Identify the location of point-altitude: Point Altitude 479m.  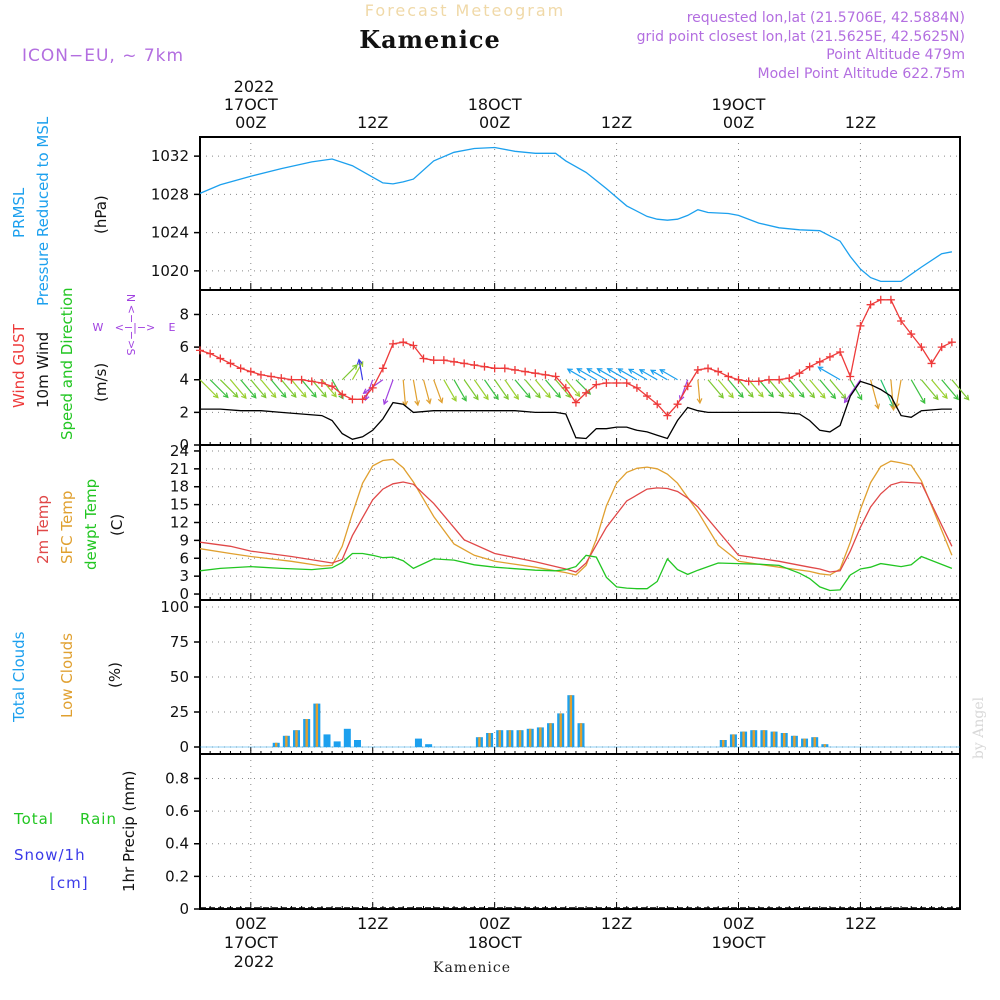
(895, 55).